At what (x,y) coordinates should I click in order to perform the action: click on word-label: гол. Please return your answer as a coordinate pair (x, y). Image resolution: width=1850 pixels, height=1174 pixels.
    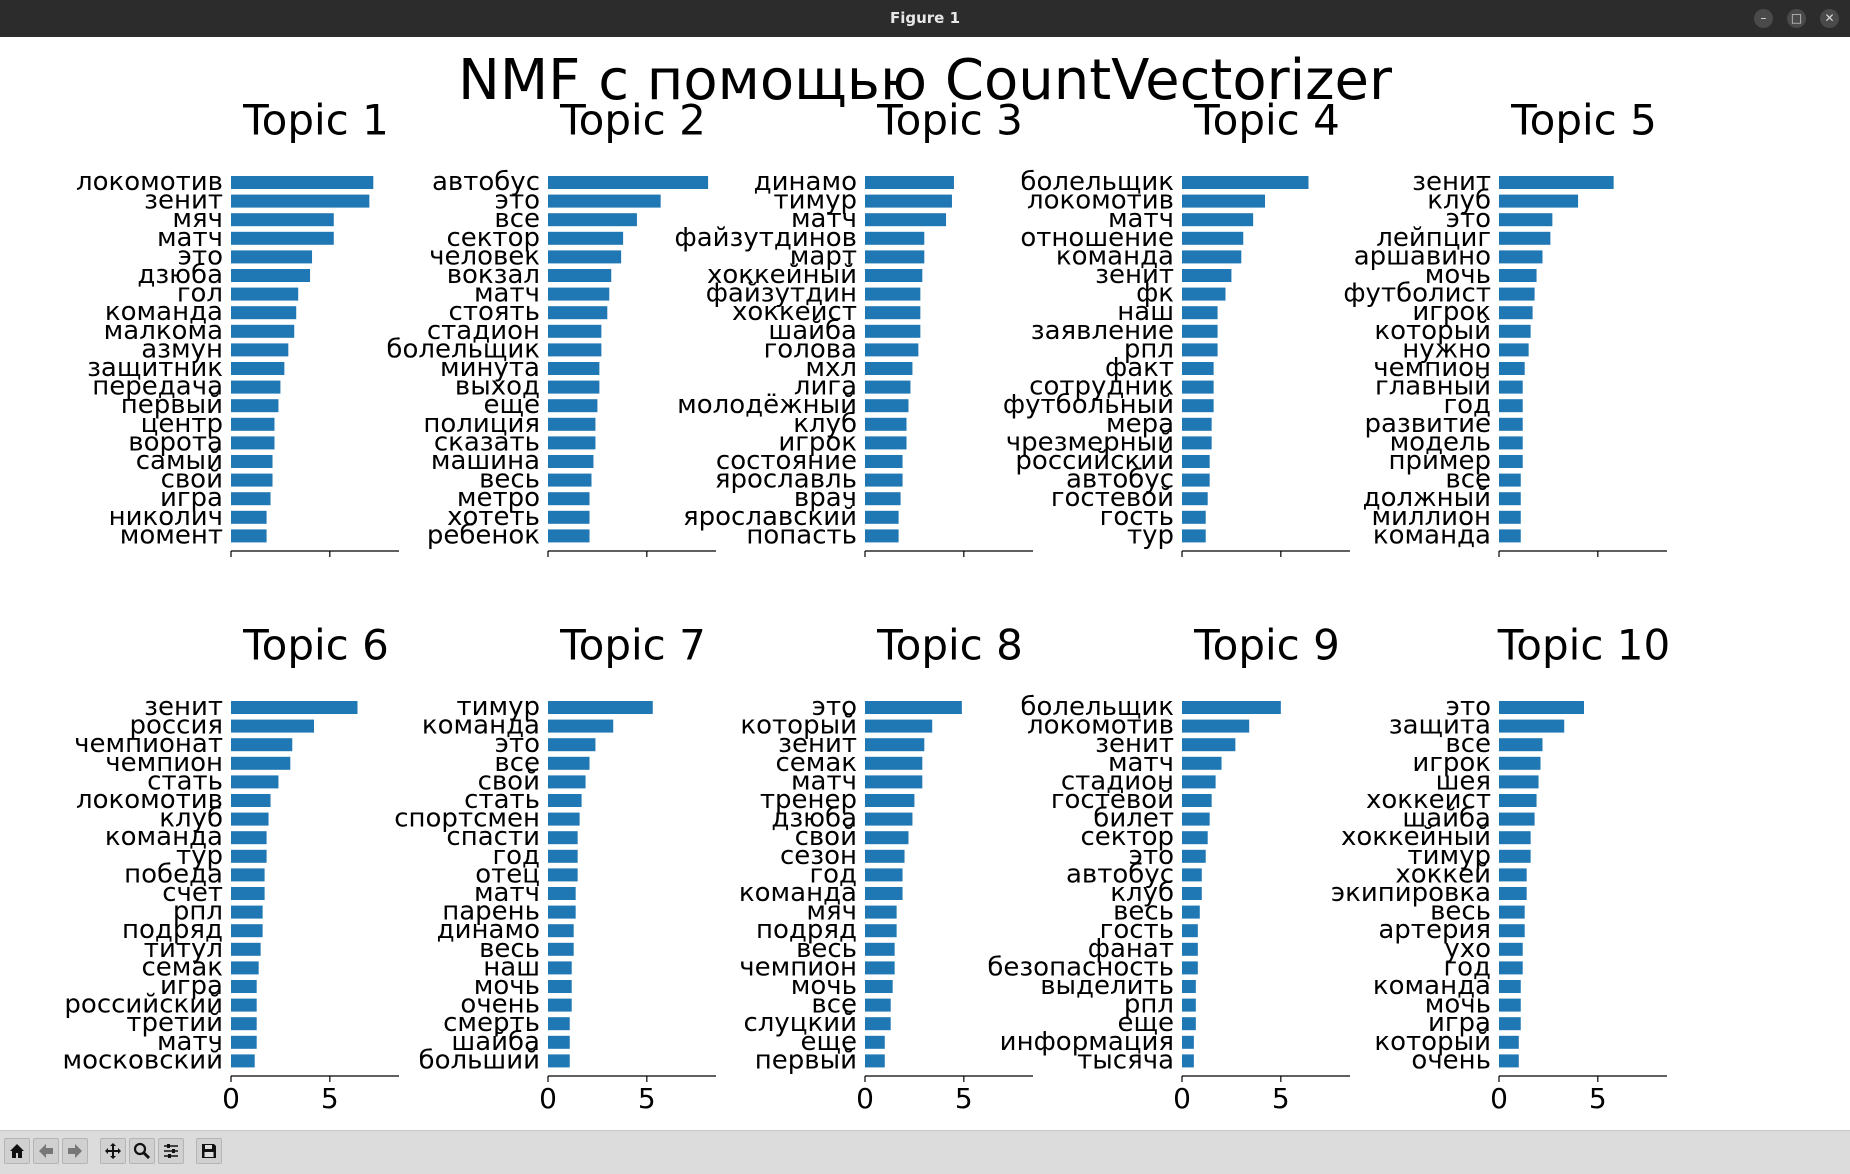
    Looking at the image, I should click on (200, 294).